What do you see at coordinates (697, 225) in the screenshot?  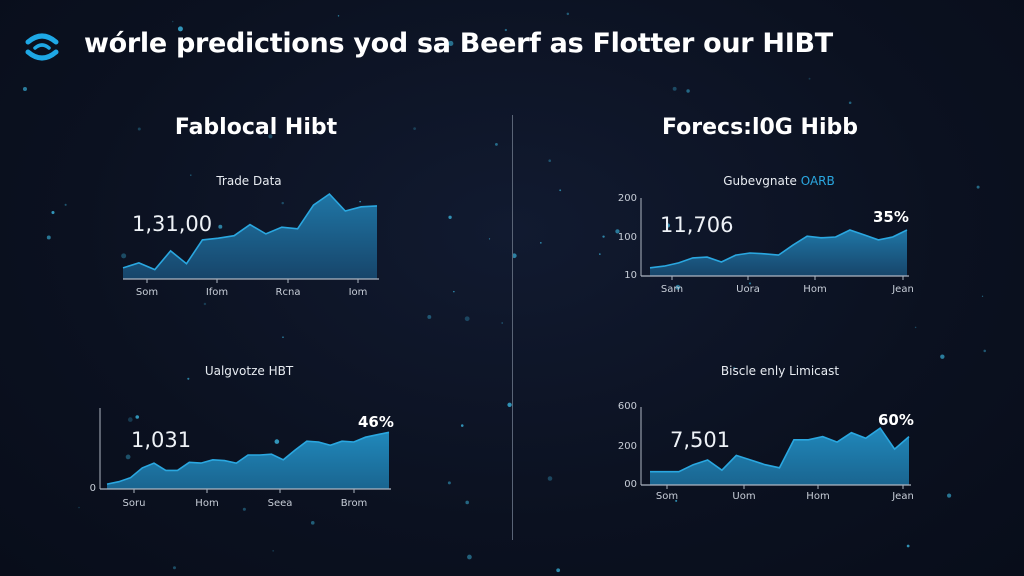 I see `chart-big-value: 11,706` at bounding box center [697, 225].